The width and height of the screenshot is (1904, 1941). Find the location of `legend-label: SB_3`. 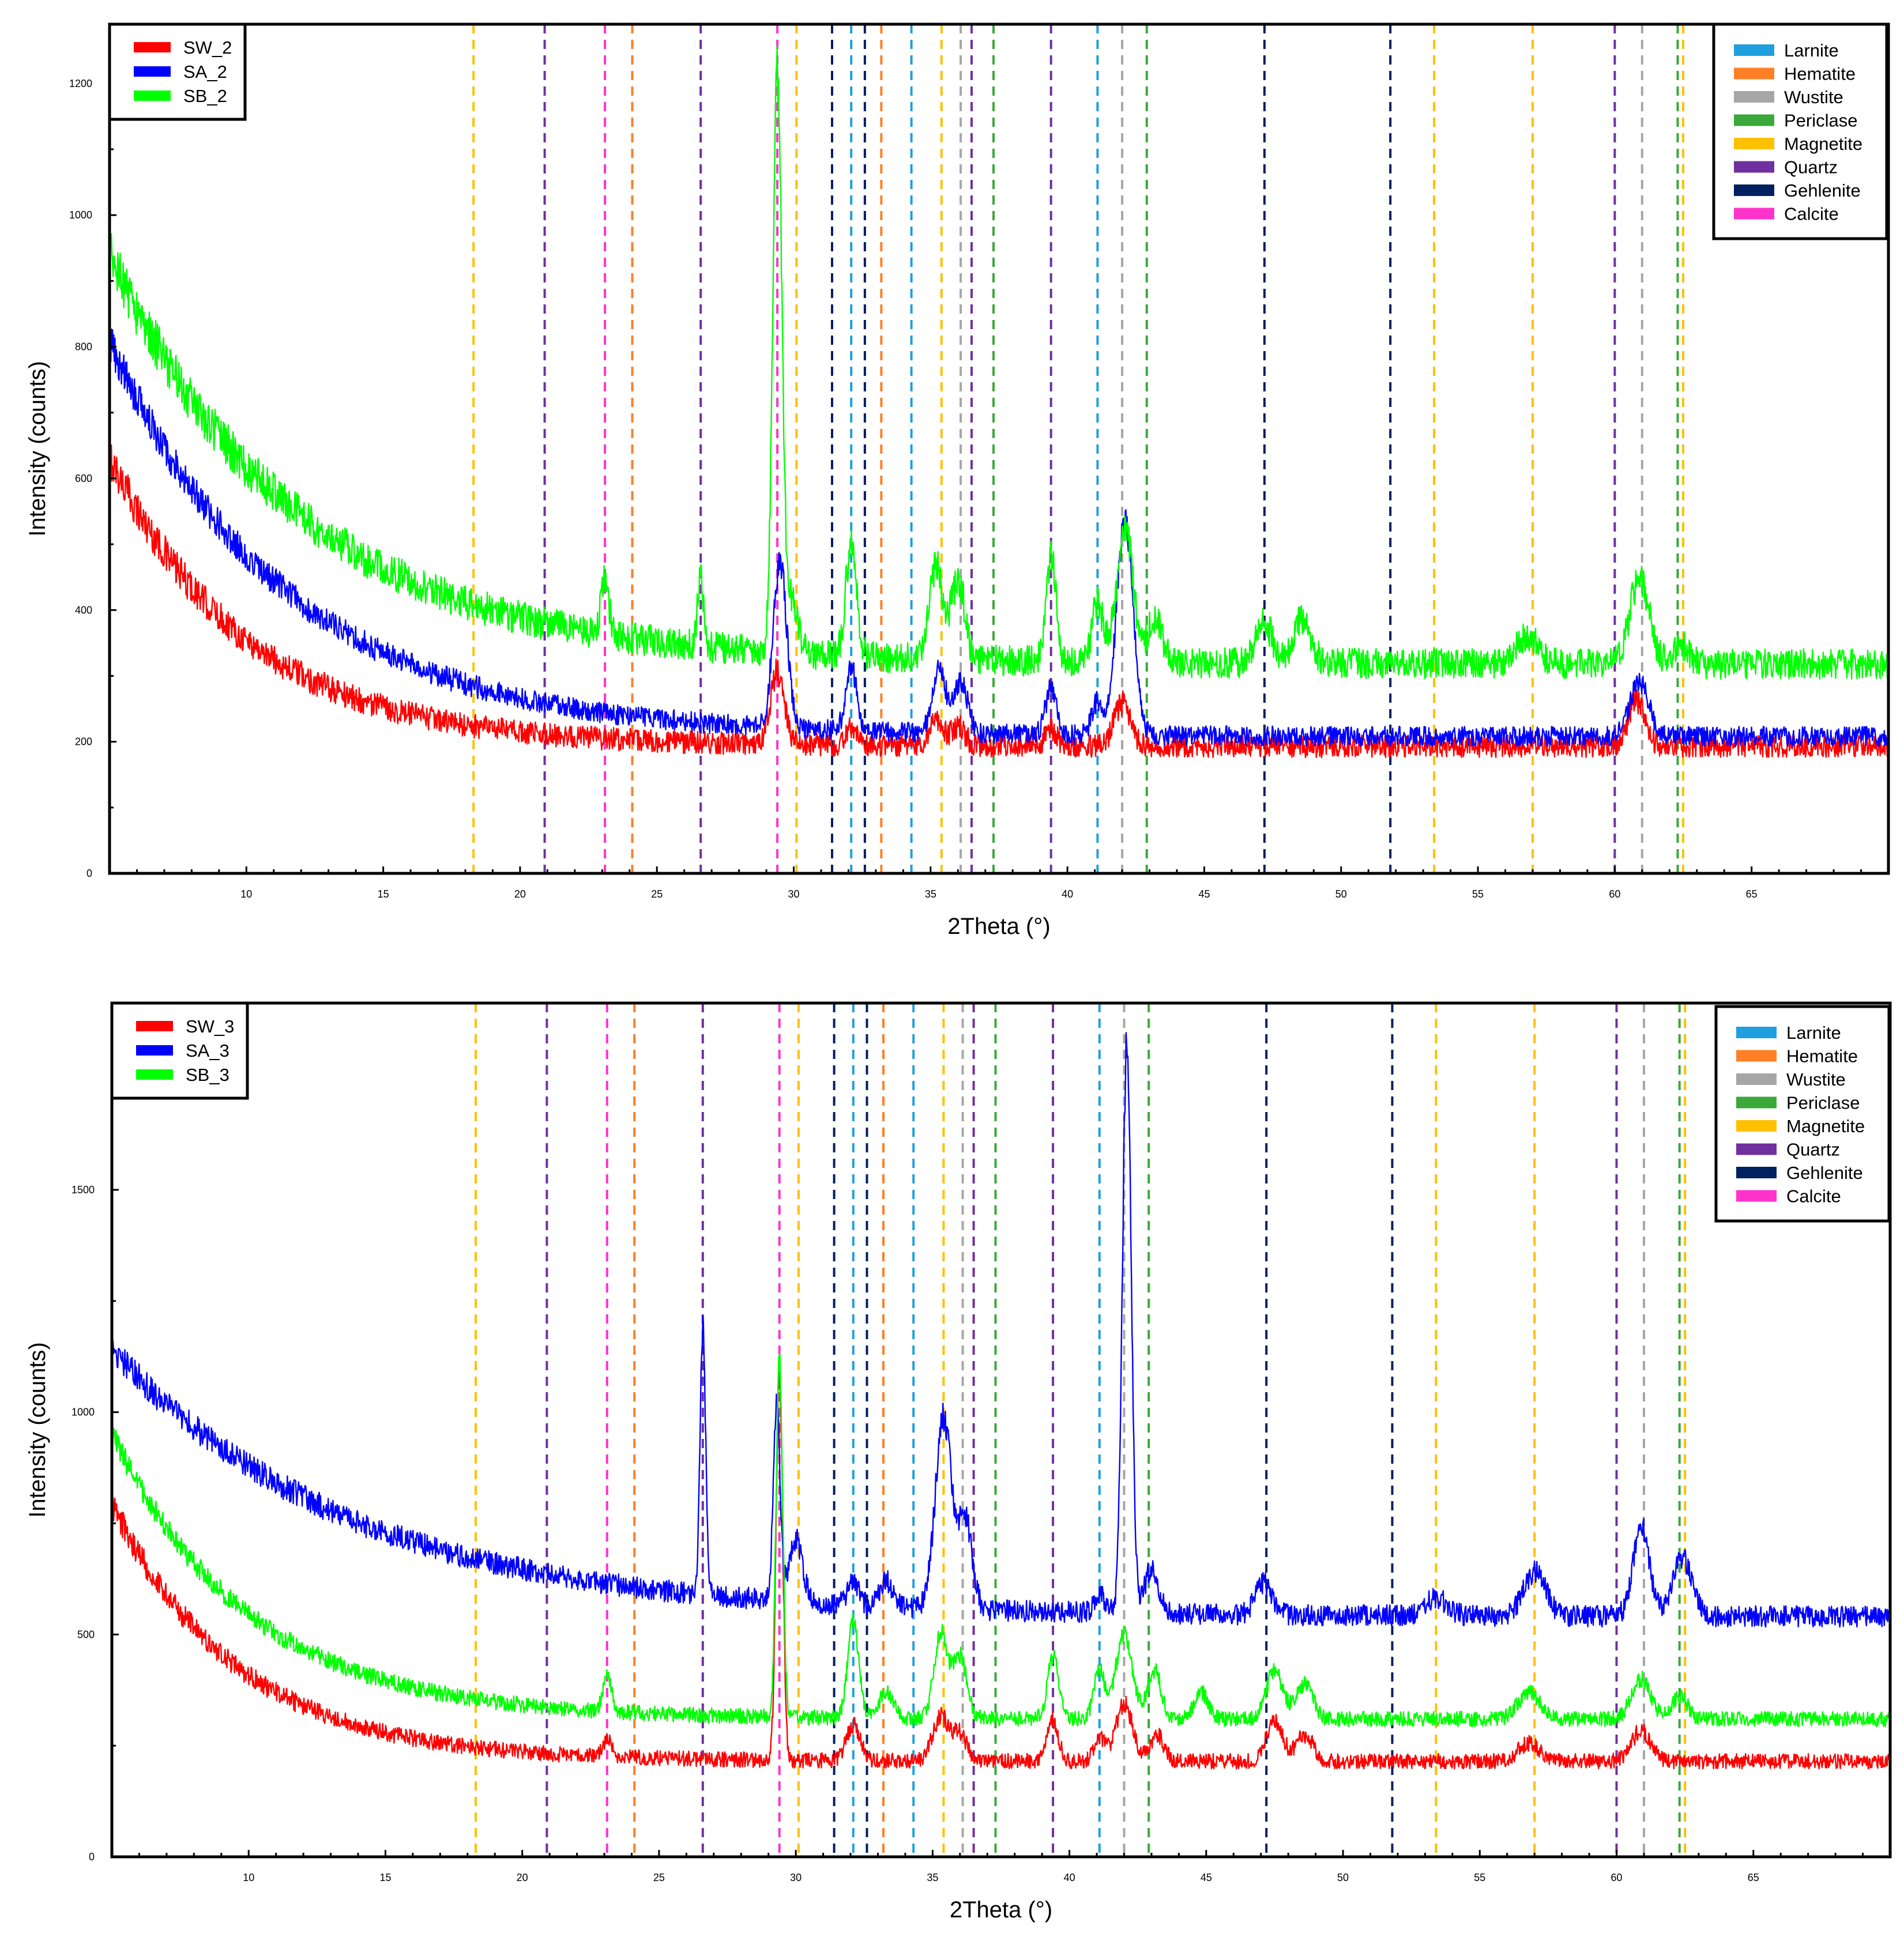

legend-label: SB_3 is located at coordinates (207, 1075).